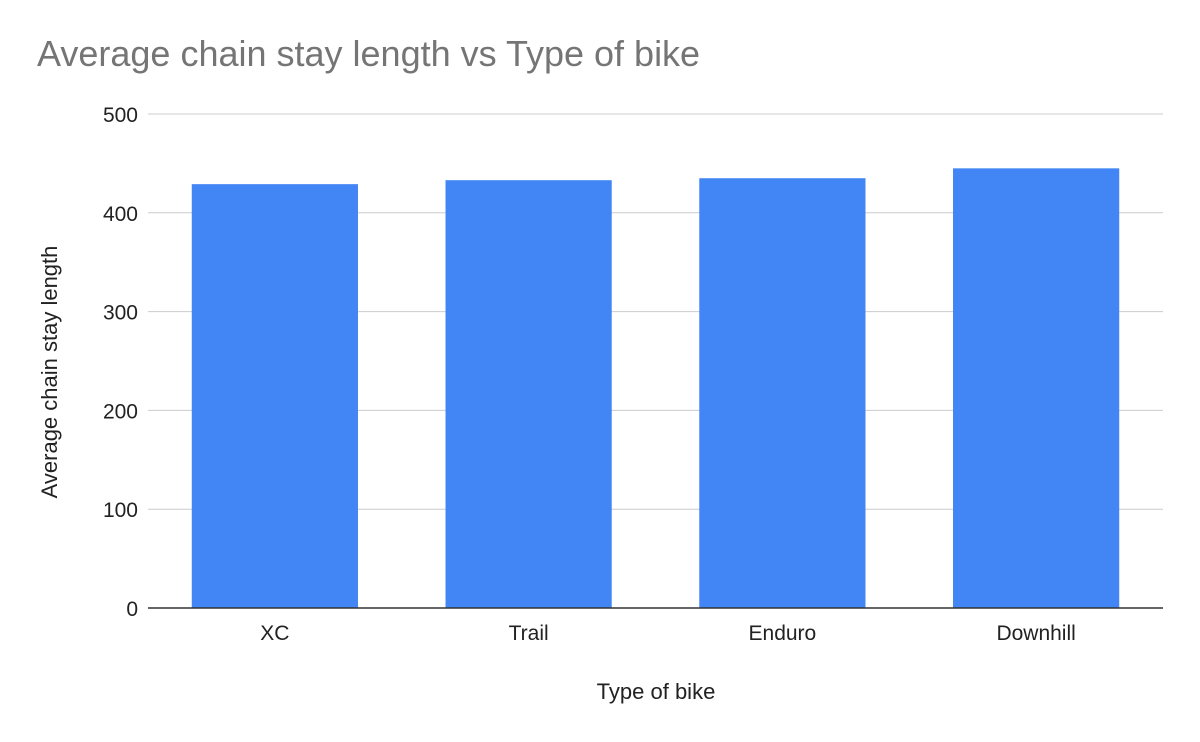 Image resolution: width=1200 pixels, height=742 pixels. Describe the element at coordinates (120, 214) in the screenshot. I see `y-tick-label-400: 400` at that location.